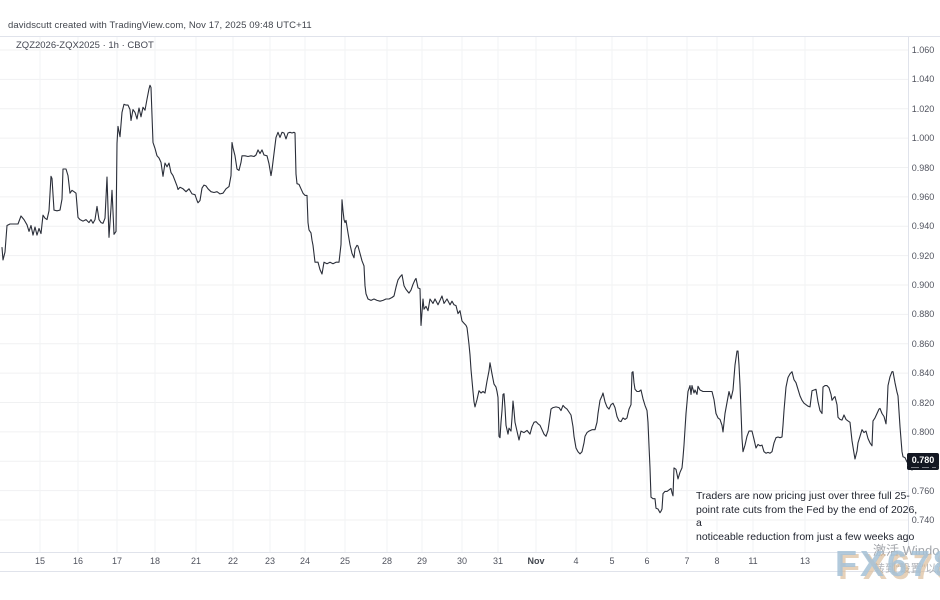 This screenshot has width=940, height=600. What do you see at coordinates (576, 561) in the screenshot?
I see `time-axis-label: 4` at bounding box center [576, 561].